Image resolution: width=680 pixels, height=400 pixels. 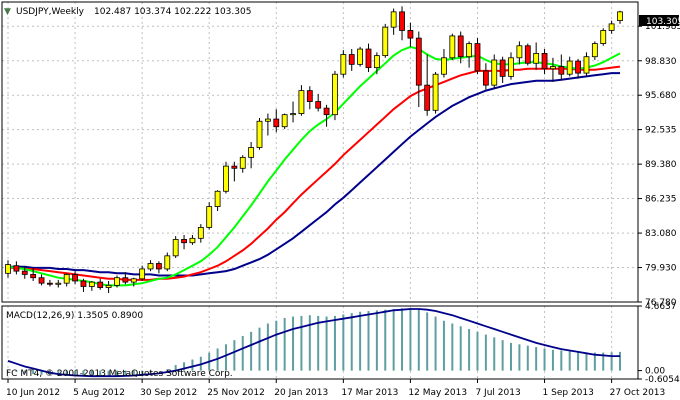 I want to click on macd-y-tick-label: -0.6054, so click(x=662, y=380).